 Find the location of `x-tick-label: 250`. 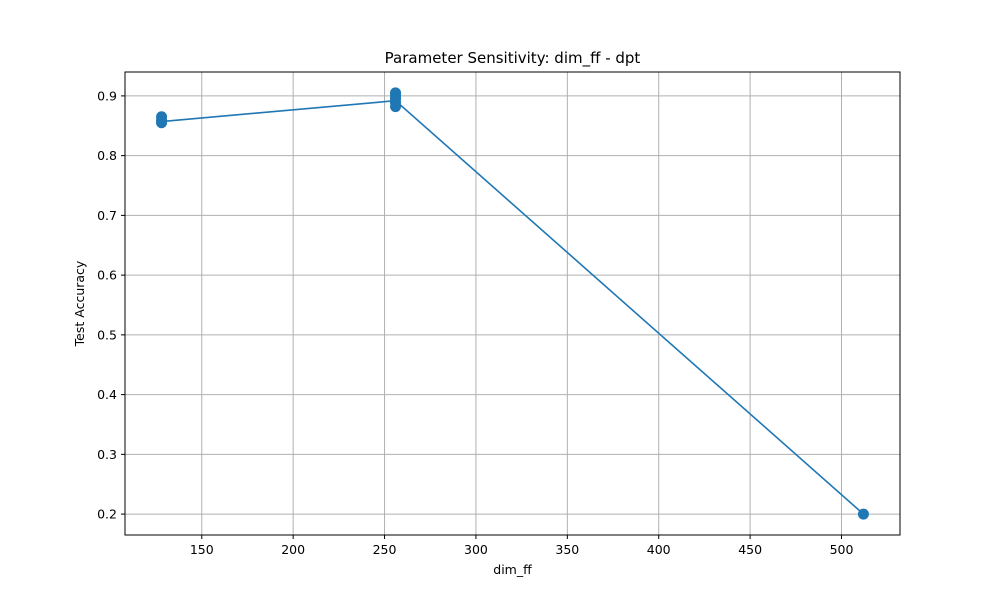

x-tick-label: 250 is located at coordinates (385, 549).